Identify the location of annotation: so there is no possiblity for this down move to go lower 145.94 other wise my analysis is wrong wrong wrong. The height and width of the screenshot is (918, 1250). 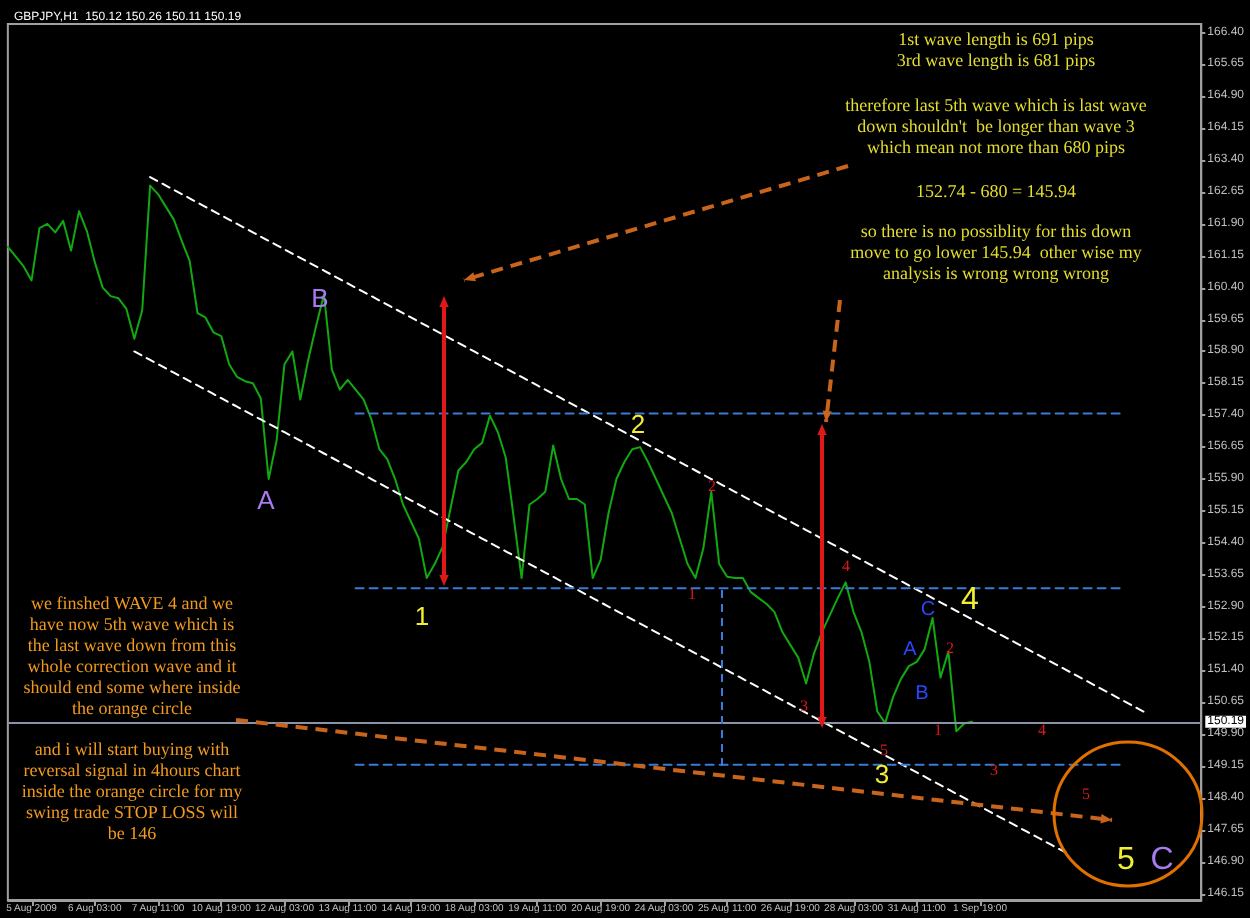
(996, 251).